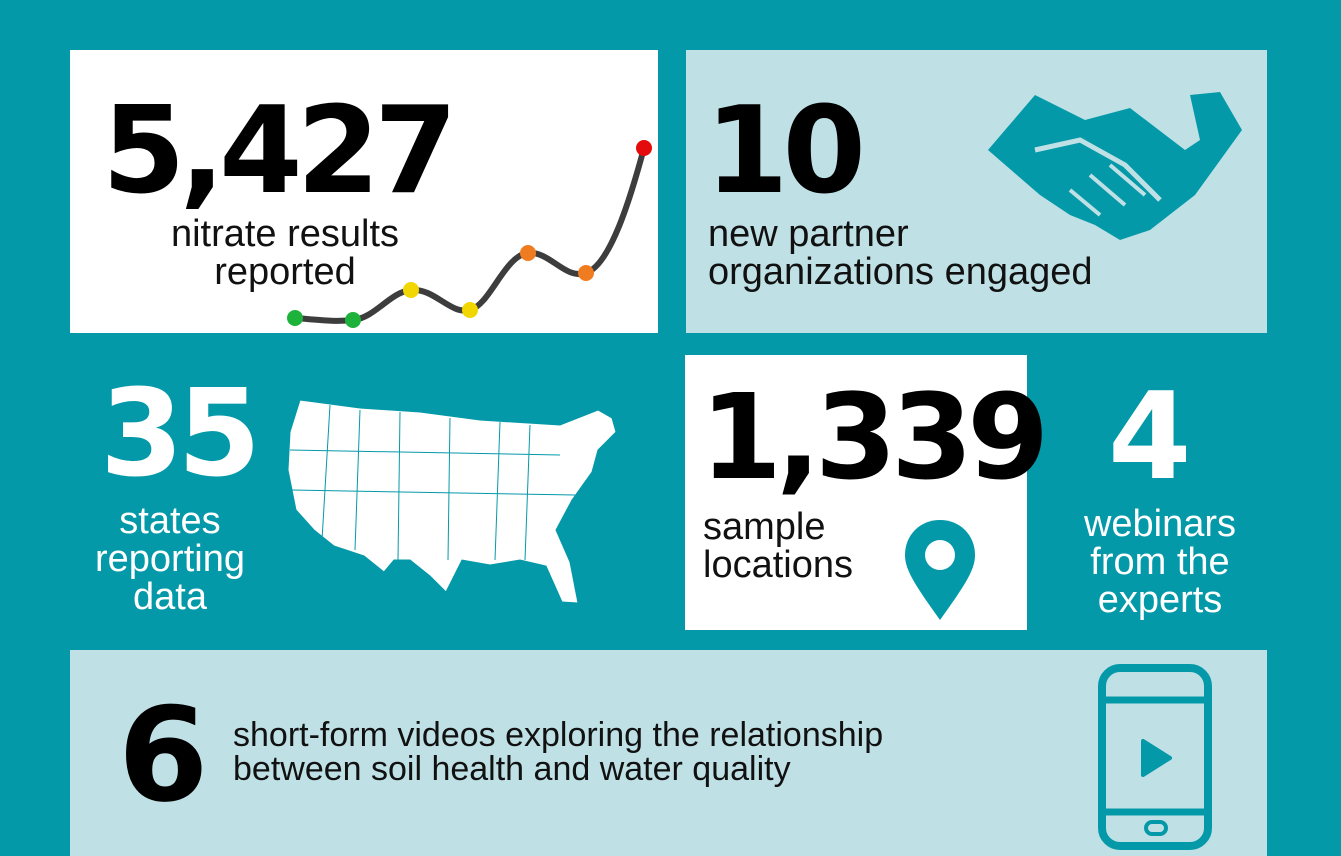 The height and width of the screenshot is (856, 1341). What do you see at coordinates (940, 570) in the screenshot?
I see `pin-icon` at bounding box center [940, 570].